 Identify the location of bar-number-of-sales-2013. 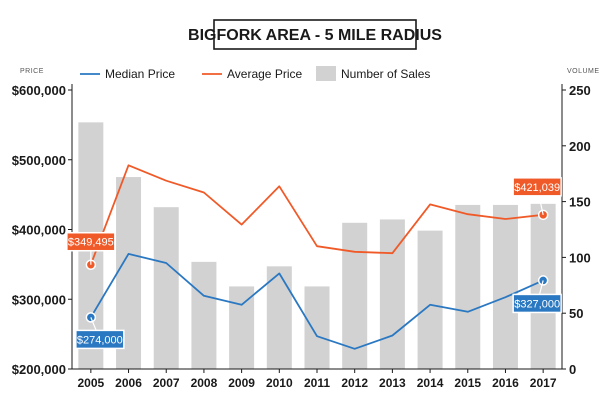
(392, 294).